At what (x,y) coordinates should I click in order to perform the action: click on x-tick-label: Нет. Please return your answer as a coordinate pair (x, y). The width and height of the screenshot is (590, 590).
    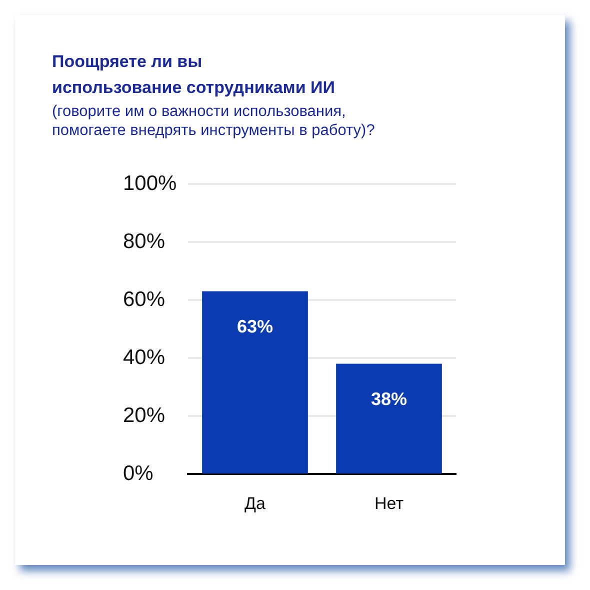
    Looking at the image, I should click on (389, 503).